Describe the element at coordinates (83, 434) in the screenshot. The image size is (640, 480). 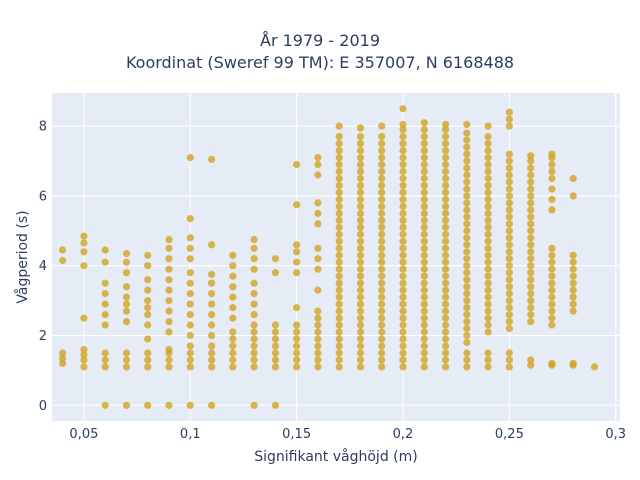
I see `x-tick-label: 0,05` at that location.